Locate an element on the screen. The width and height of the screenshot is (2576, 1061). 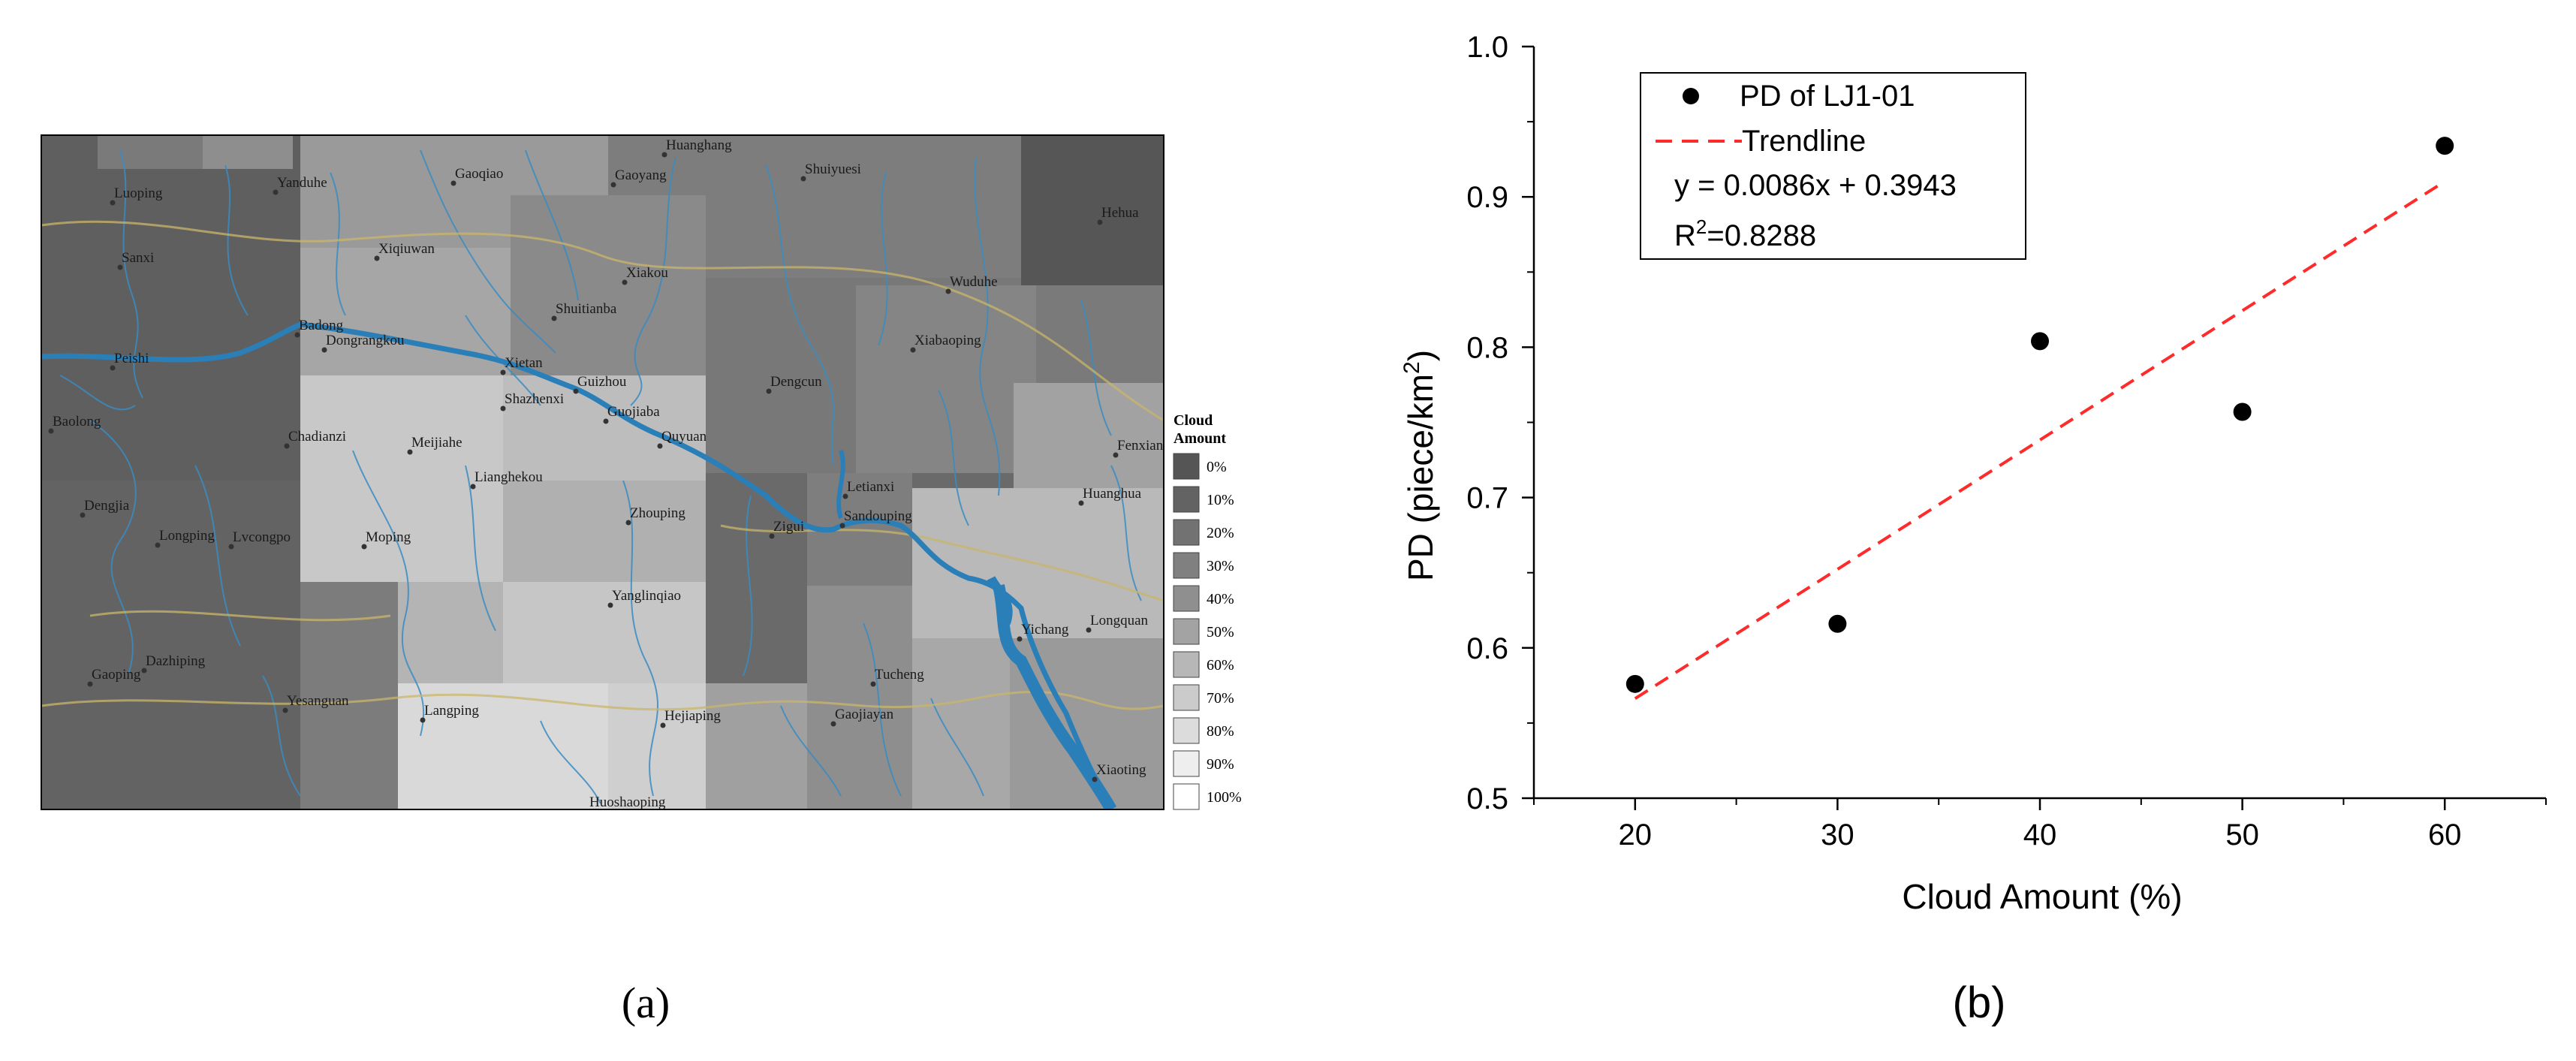
place-name: Guojiaba is located at coordinates (633, 412).